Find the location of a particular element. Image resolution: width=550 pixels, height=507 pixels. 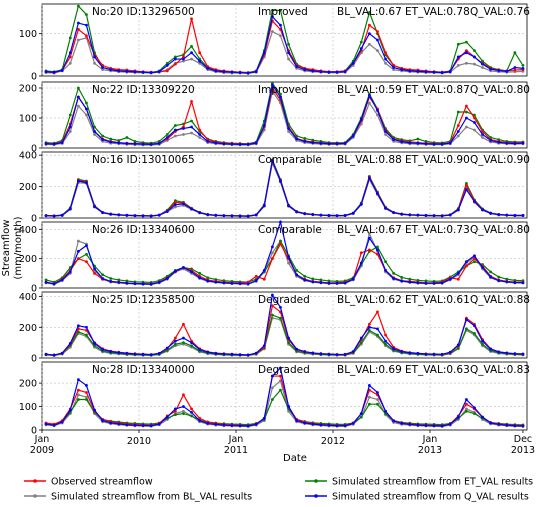

y-tick-label: 100 is located at coordinates (28, 34).